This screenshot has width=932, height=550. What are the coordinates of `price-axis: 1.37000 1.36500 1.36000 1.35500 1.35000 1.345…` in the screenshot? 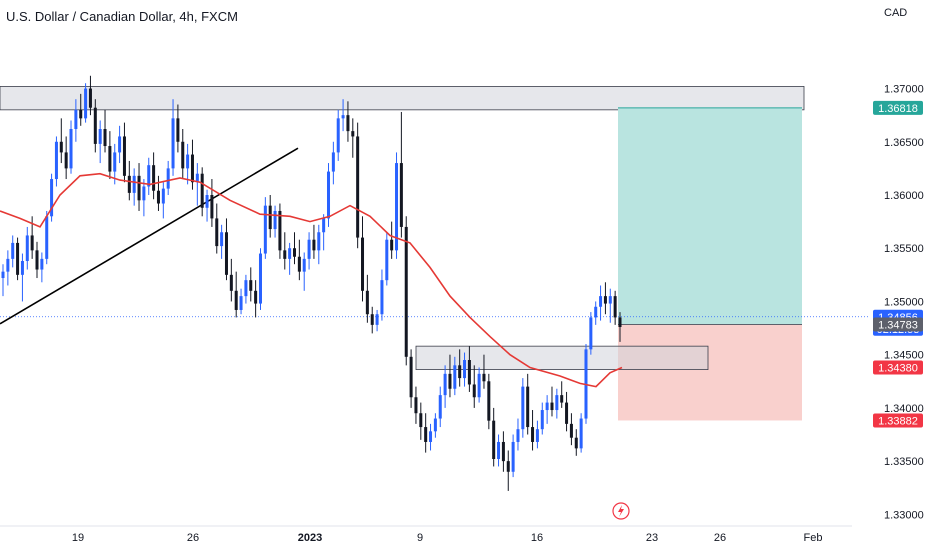 It's located at (904, 303).